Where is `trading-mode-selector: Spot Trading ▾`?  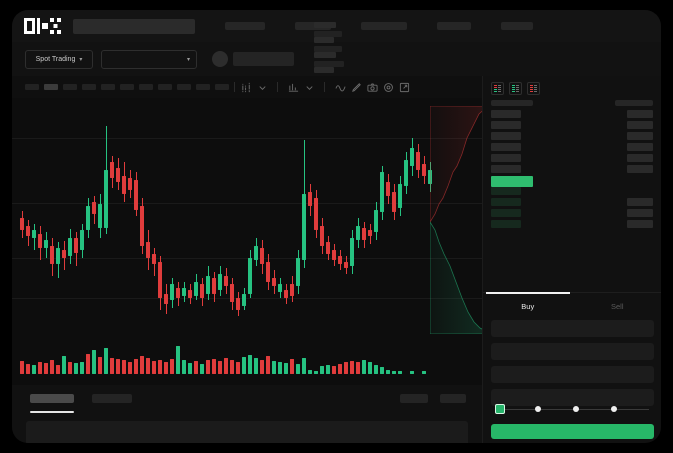
trading-mode-selector: Spot Trading ▾ is located at coordinates (59, 59).